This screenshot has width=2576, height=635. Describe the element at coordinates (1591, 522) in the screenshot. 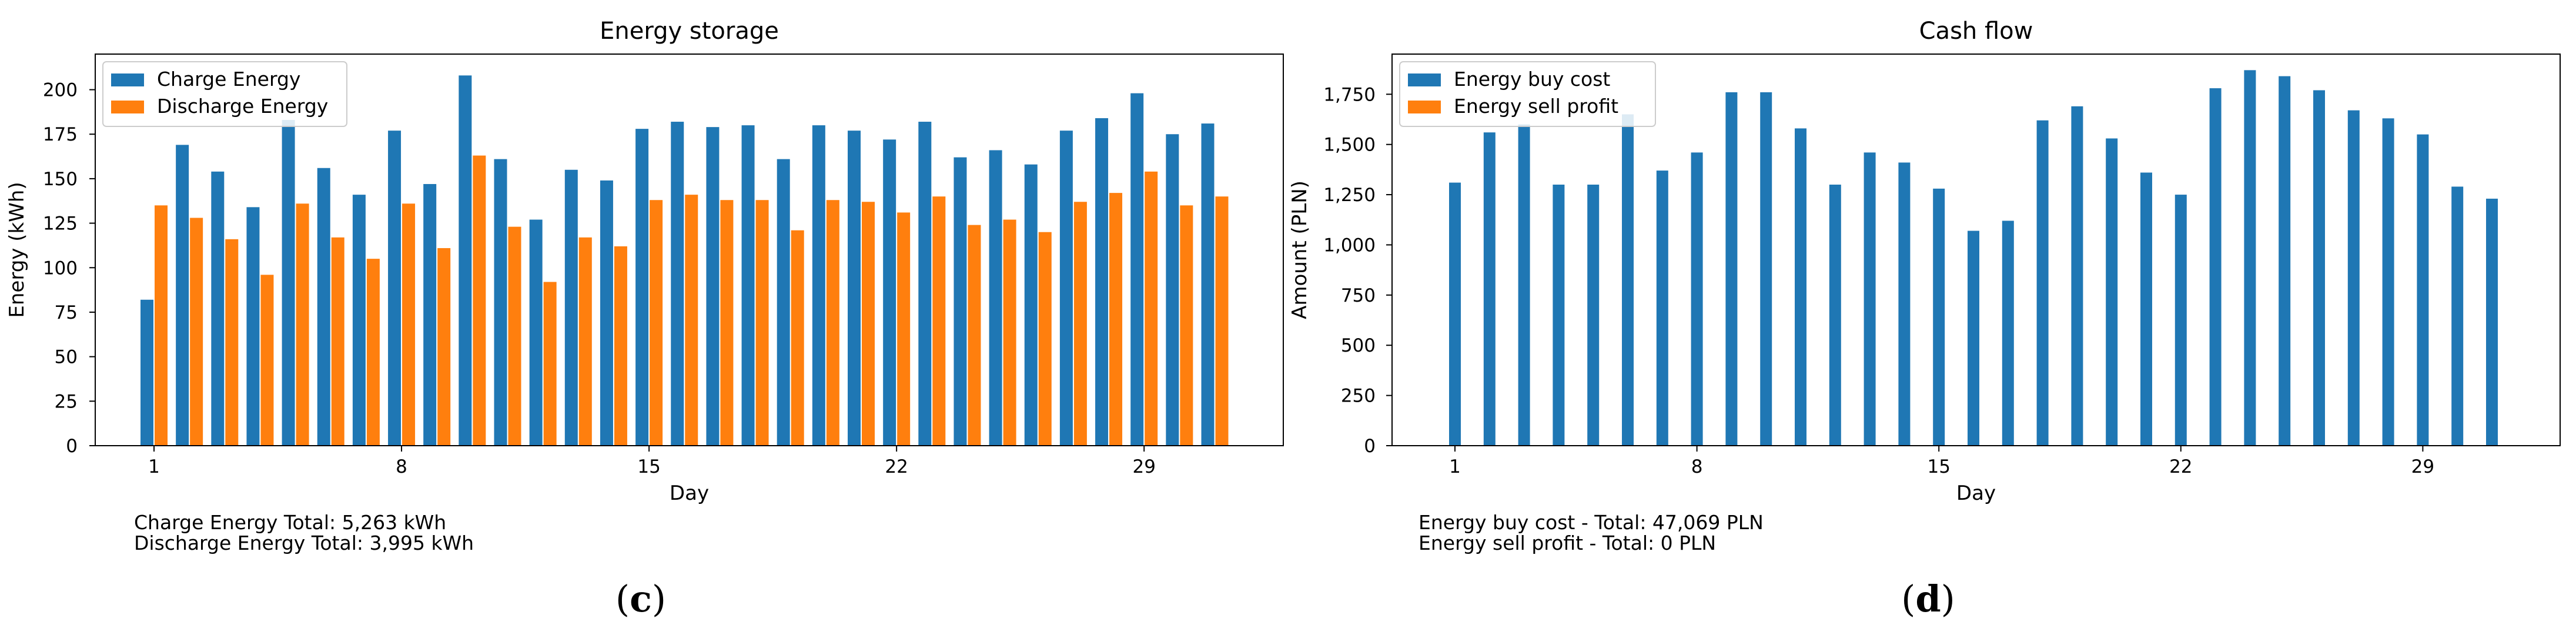

I see `summary-line: Energy buy cost - Total: 47,069 PLN` at that location.